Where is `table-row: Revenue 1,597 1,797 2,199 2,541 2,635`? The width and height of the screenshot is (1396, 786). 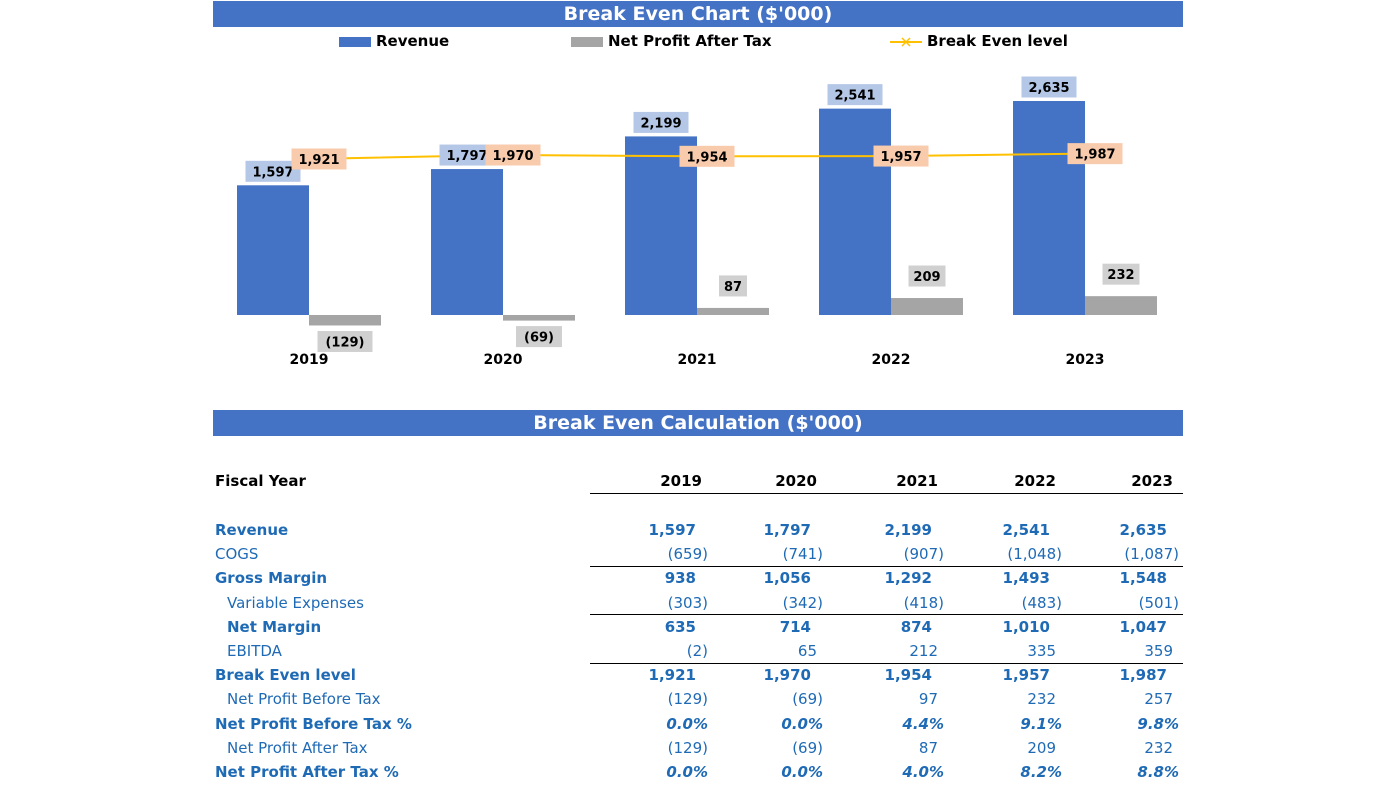 table-row: Revenue 1,597 1,797 2,199 2,541 2,635 is located at coordinates (698, 530).